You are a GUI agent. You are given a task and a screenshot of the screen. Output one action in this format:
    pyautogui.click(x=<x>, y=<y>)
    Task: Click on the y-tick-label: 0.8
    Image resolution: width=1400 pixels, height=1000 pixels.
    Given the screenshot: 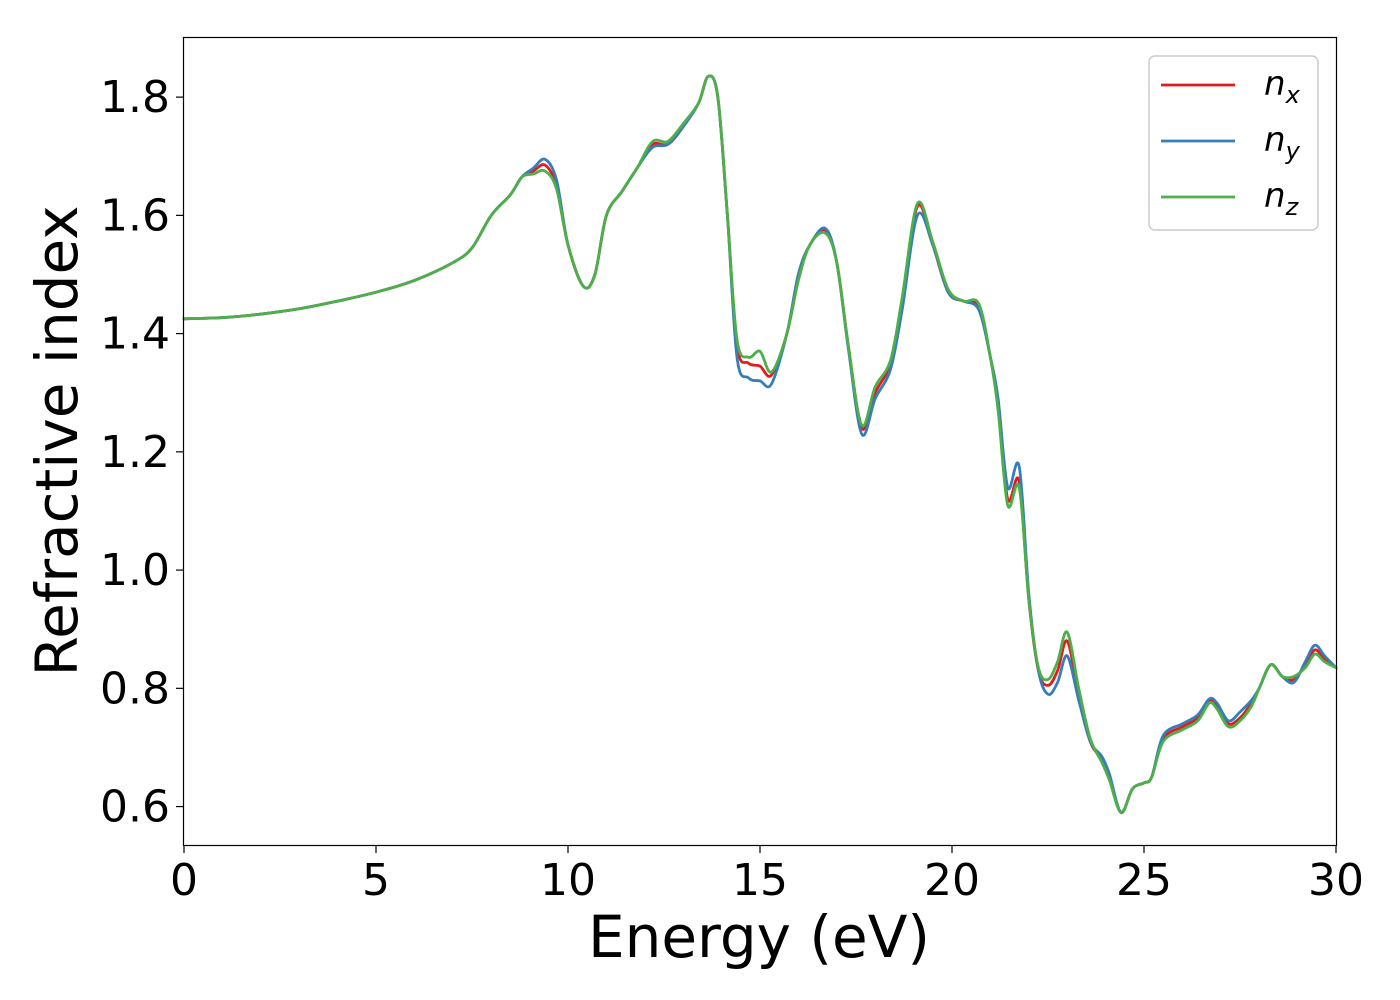 What is the action you would take?
    pyautogui.click(x=135, y=688)
    